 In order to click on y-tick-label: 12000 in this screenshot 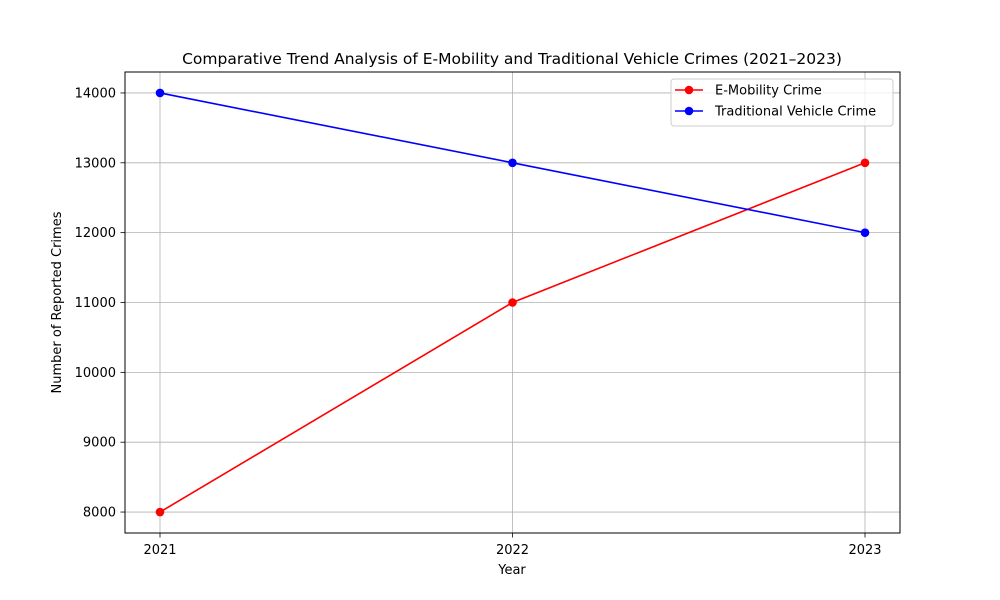, I will do `click(95, 233)`.